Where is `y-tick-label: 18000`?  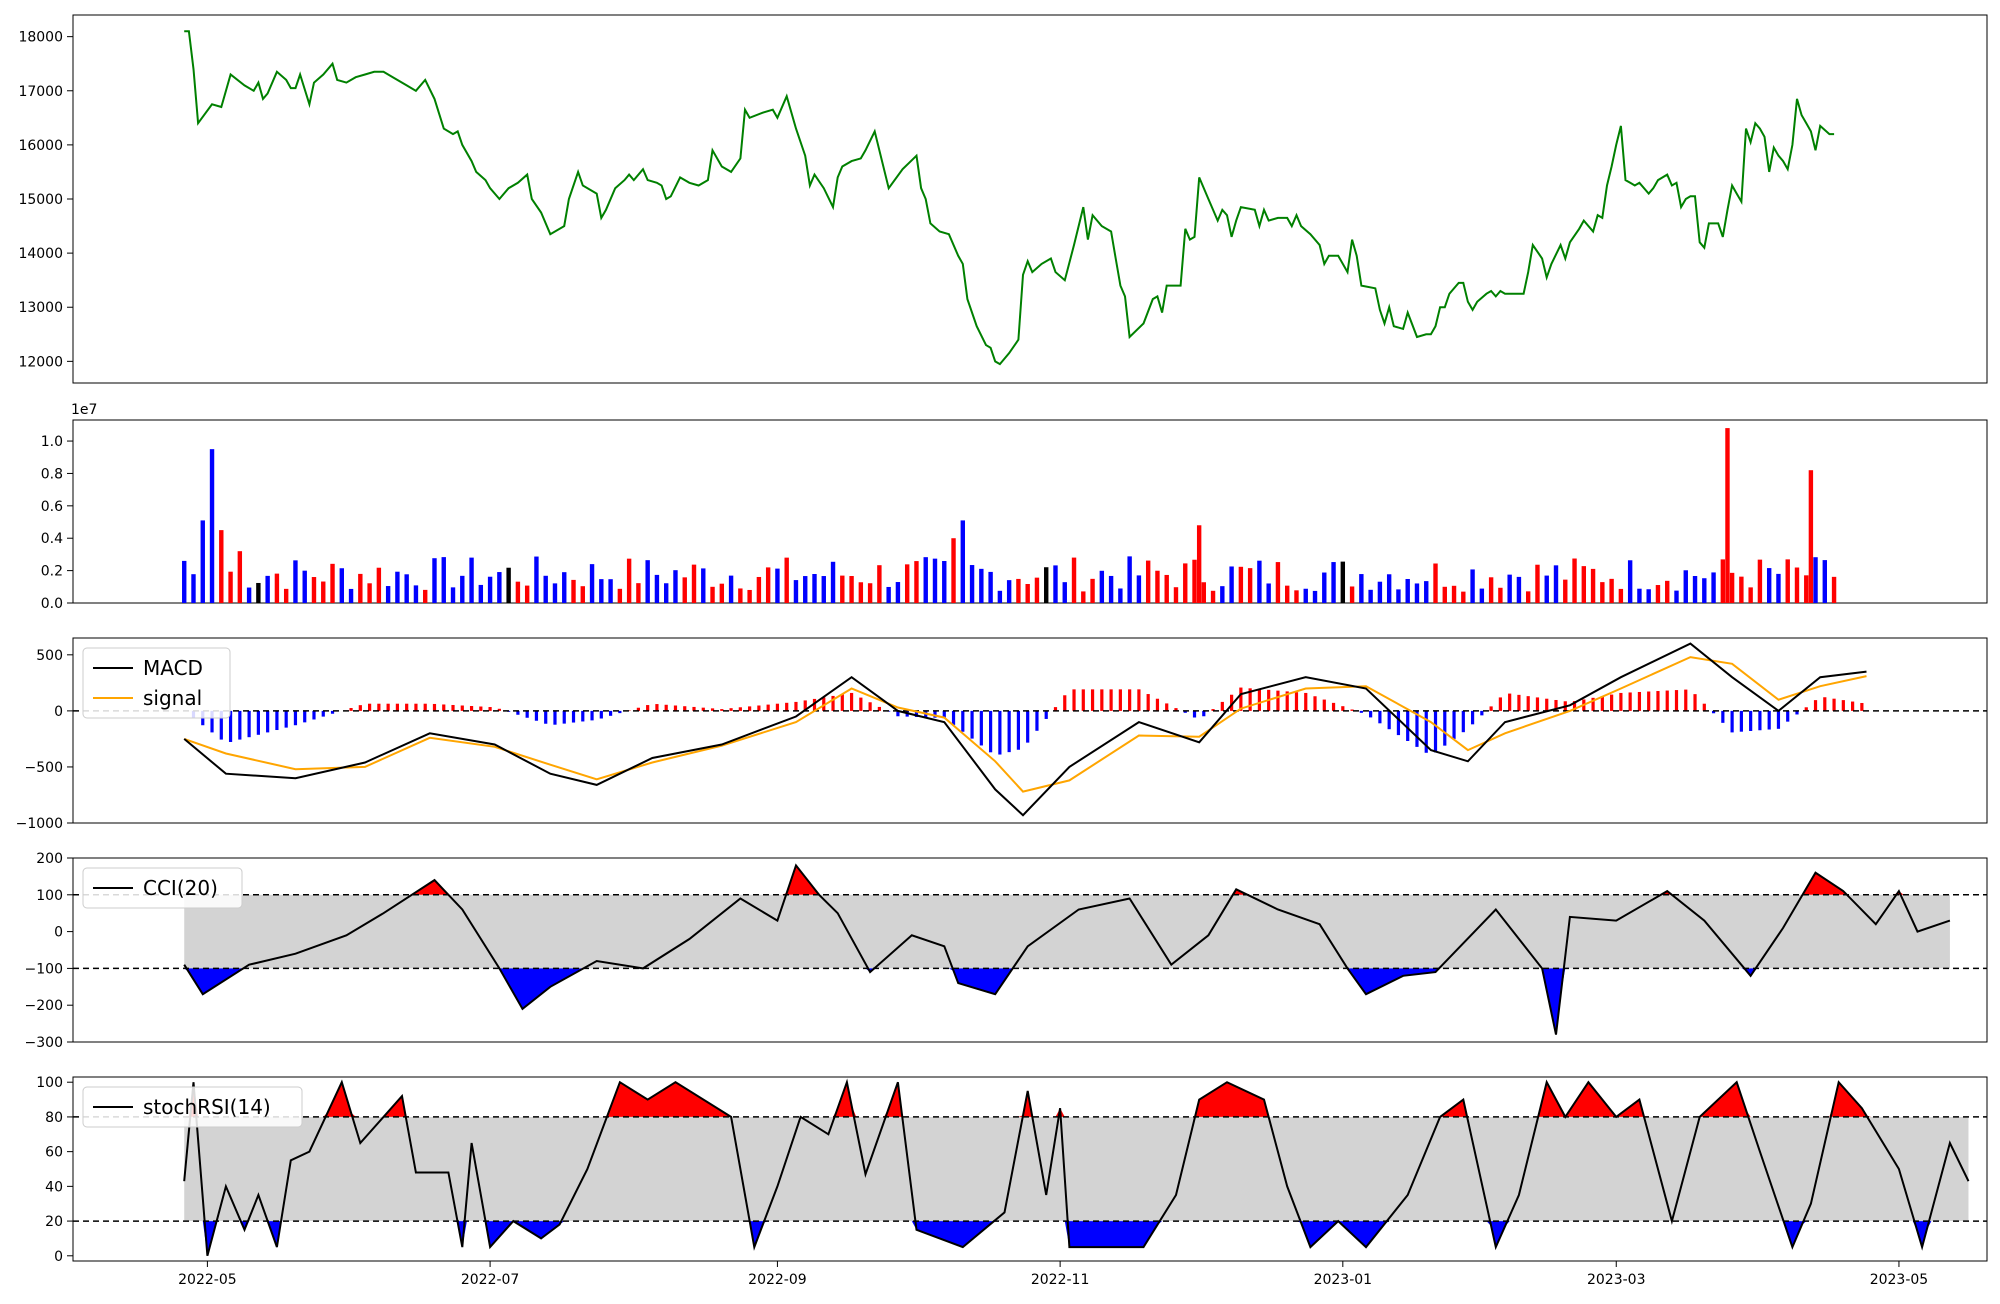
y-tick-label: 18000 is located at coordinates (40, 38).